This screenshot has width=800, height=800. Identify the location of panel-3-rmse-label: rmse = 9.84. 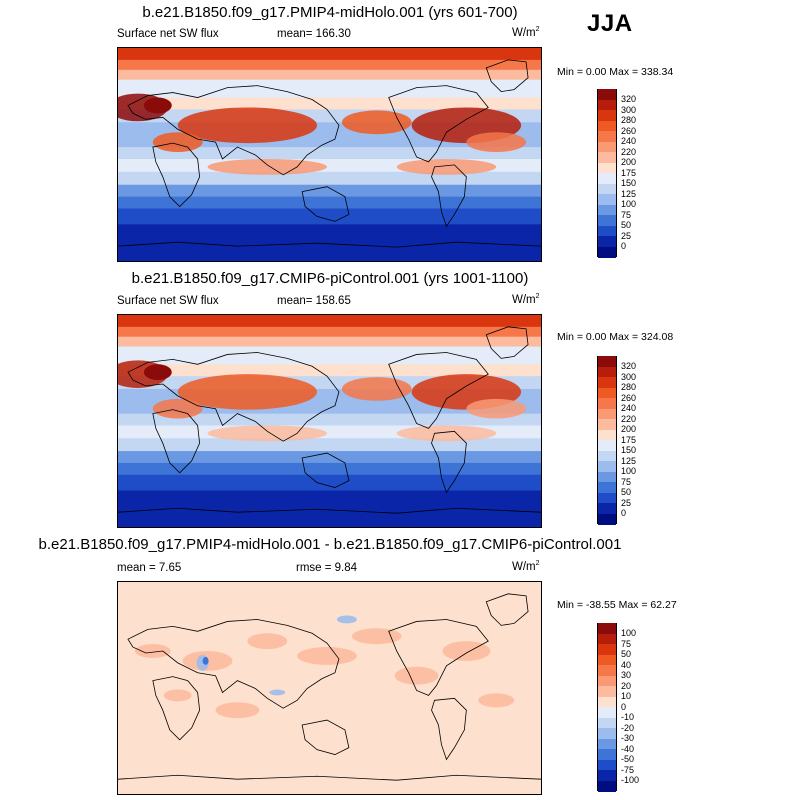
(327, 568).